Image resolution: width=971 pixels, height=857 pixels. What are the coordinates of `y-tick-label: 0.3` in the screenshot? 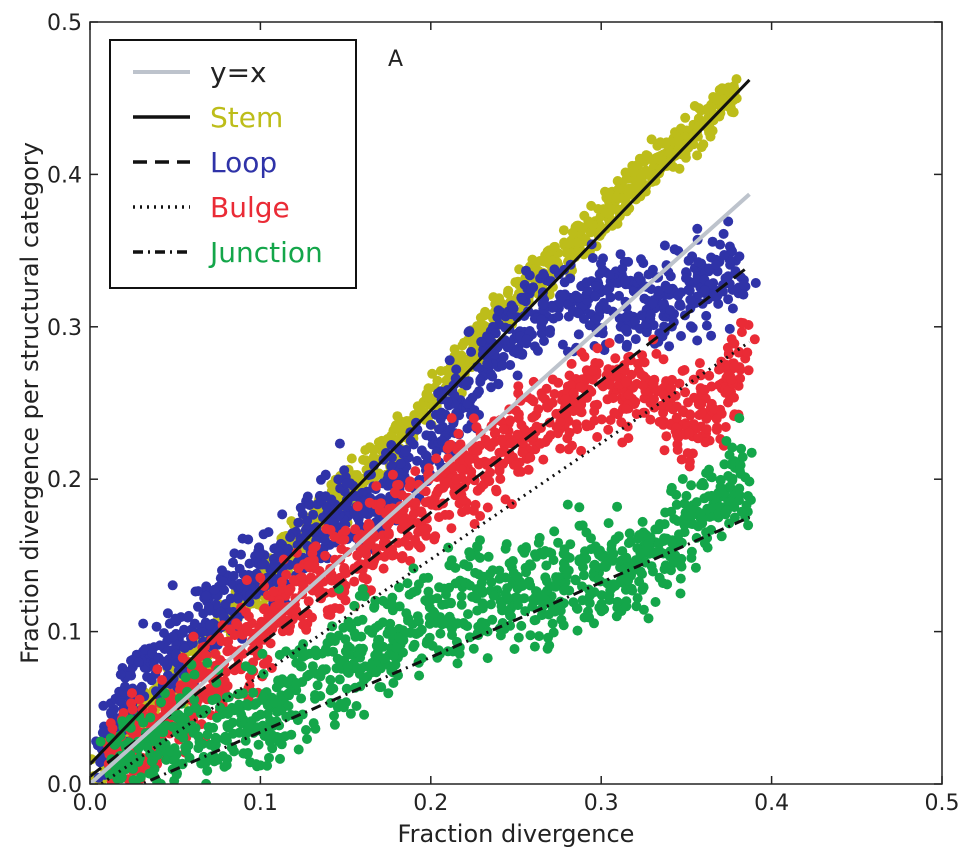 It's located at (64, 328).